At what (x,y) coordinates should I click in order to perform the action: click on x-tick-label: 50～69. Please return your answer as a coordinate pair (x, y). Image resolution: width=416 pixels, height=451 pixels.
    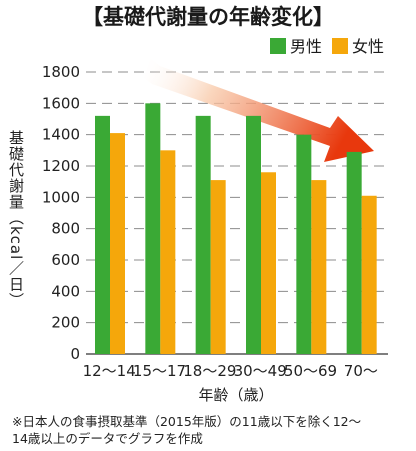
    Looking at the image, I should click on (310, 371).